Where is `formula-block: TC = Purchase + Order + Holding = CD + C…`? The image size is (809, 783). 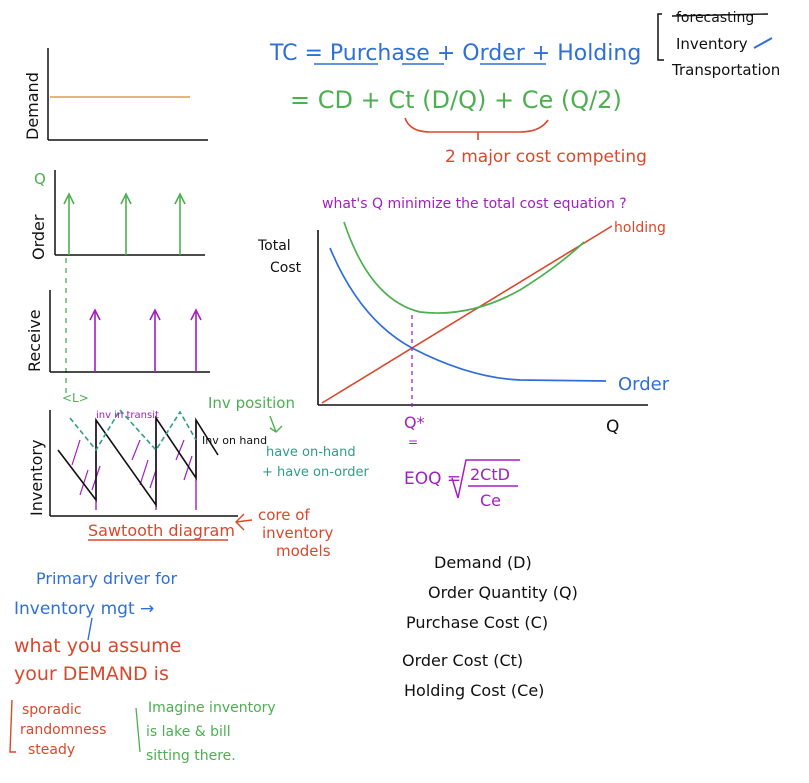
formula-block: TC = Purchase + Order + Holding = CD + C… is located at coordinates (458, 126).